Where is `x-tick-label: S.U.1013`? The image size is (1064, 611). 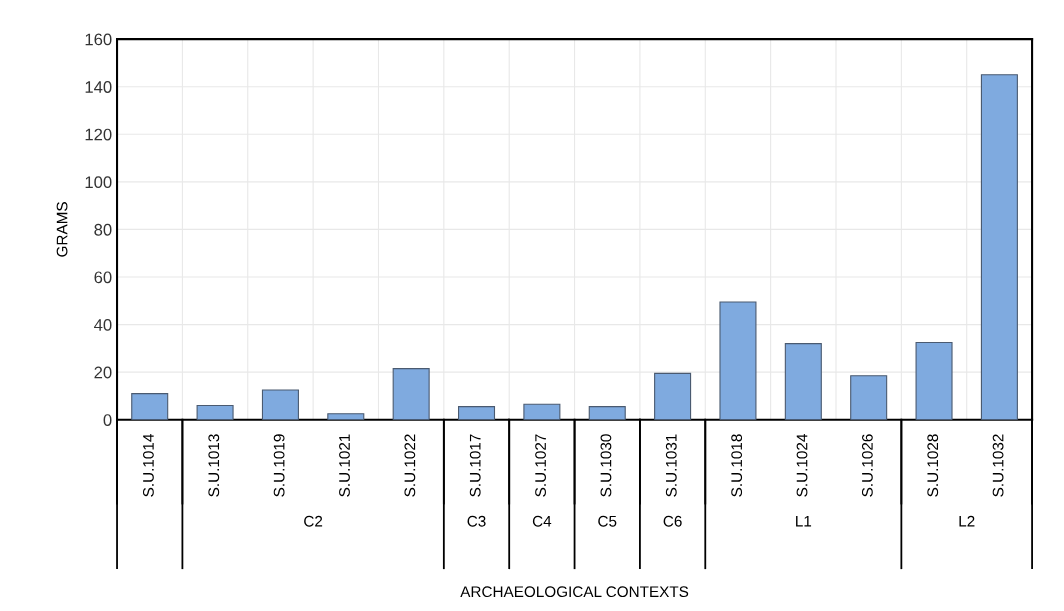 x-tick-label: S.U.1013 is located at coordinates (214, 465).